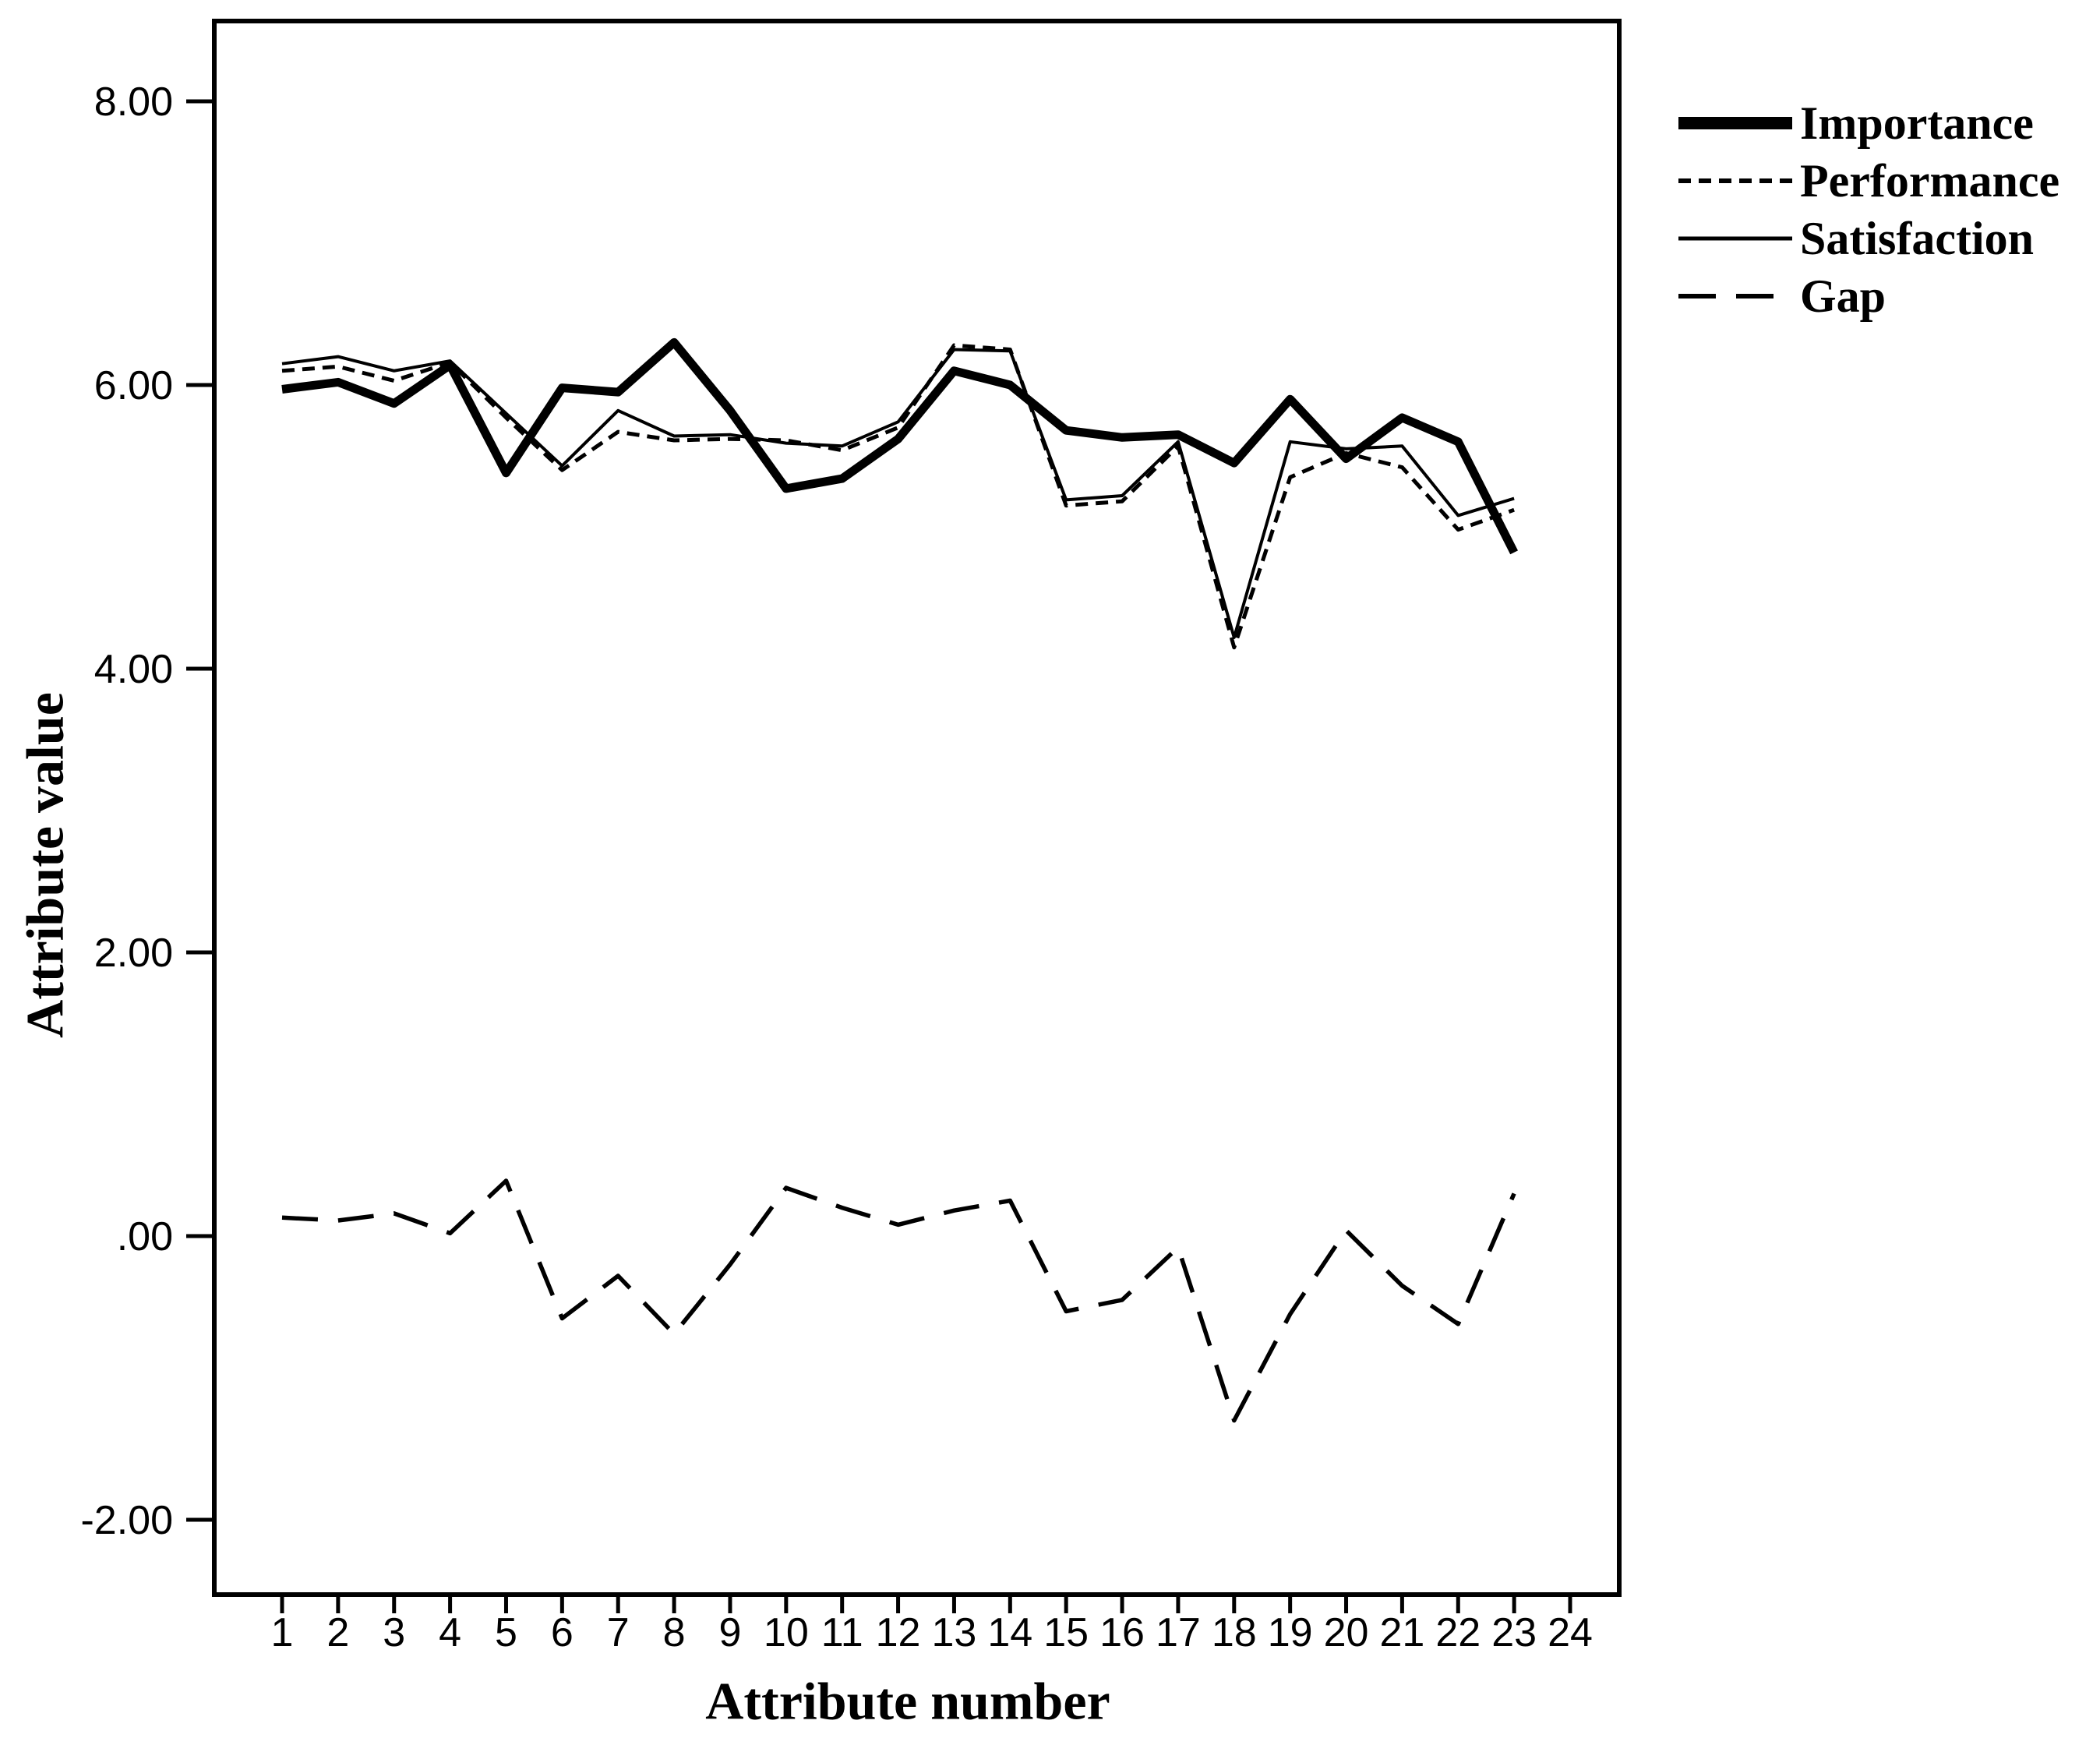  What do you see at coordinates (674, 1633) in the screenshot?
I see `x-tick-label: 8` at bounding box center [674, 1633].